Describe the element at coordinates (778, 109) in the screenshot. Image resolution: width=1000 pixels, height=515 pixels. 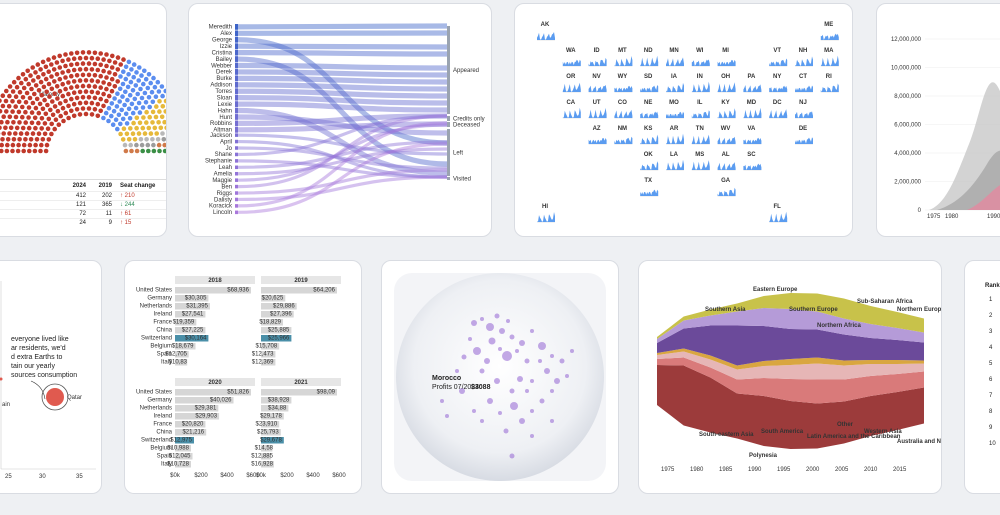
I see `state-cell-dc: DC` at that location.